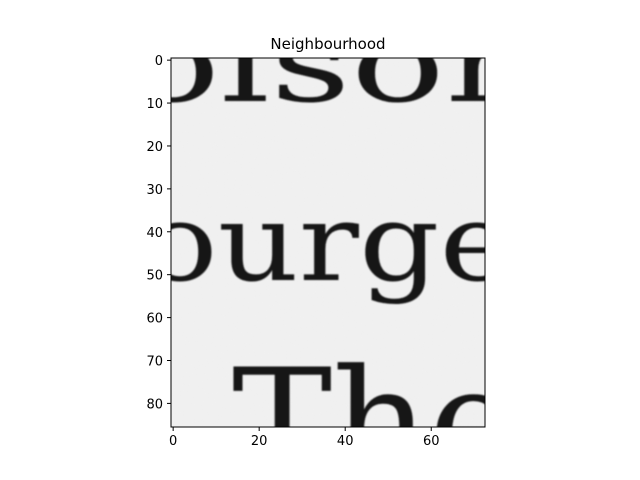  What do you see at coordinates (304, 438) in the screenshot?
I see `x-axis: 0 20 40 60` at bounding box center [304, 438].